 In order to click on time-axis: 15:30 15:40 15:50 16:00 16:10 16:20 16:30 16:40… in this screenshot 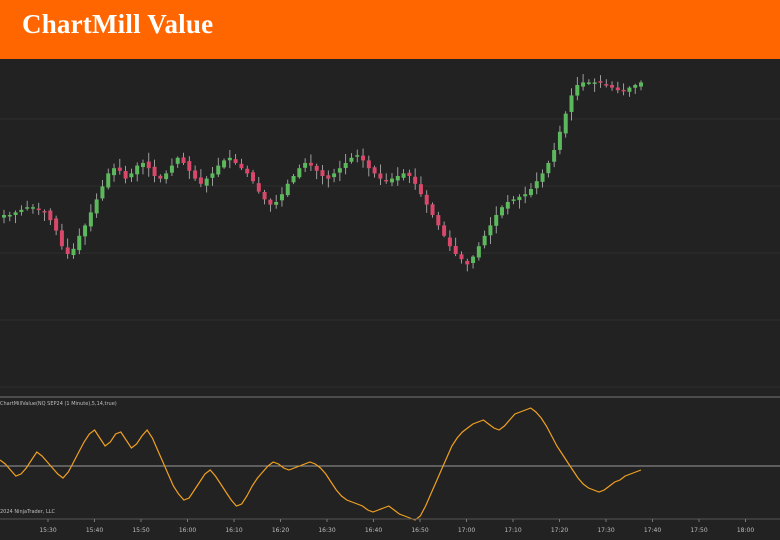, I will do `click(396, 526)`.